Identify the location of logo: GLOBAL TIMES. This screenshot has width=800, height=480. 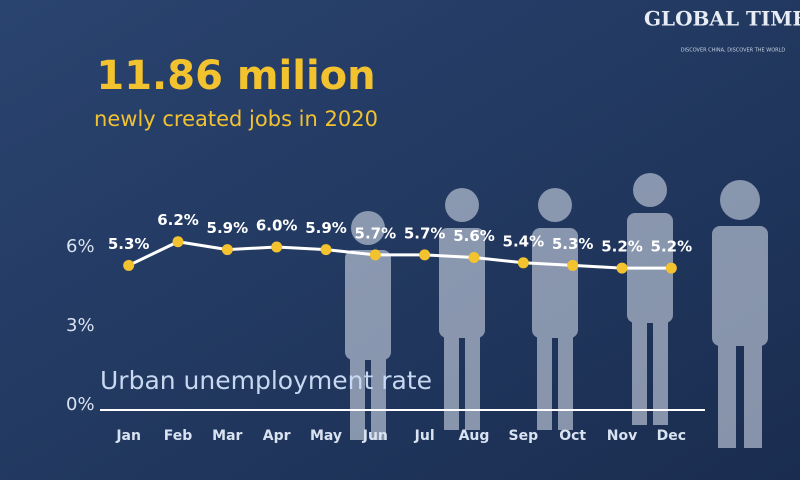
(722, 19).